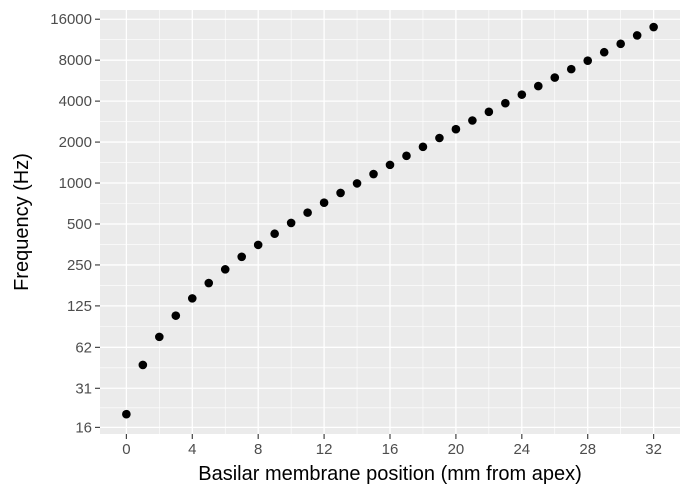  I want to click on x-tick-label: 0, so click(126, 449).